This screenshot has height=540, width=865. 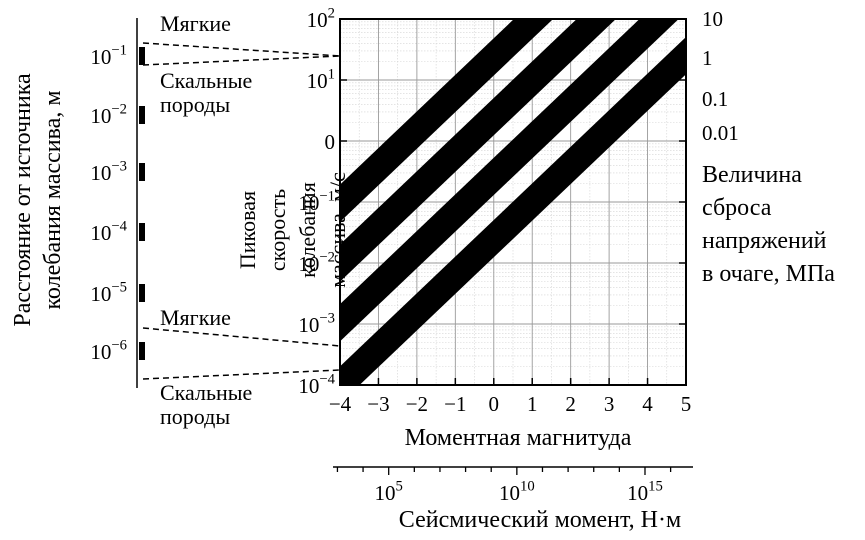 I want to click on connector-hard-top, so click(x=241, y=60).